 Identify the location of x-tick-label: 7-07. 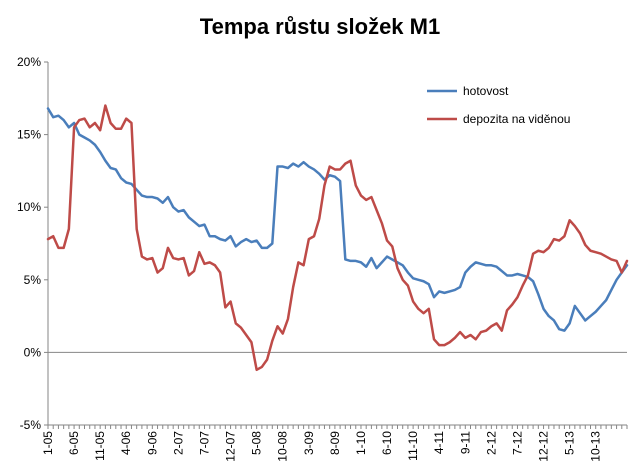
(204, 443).